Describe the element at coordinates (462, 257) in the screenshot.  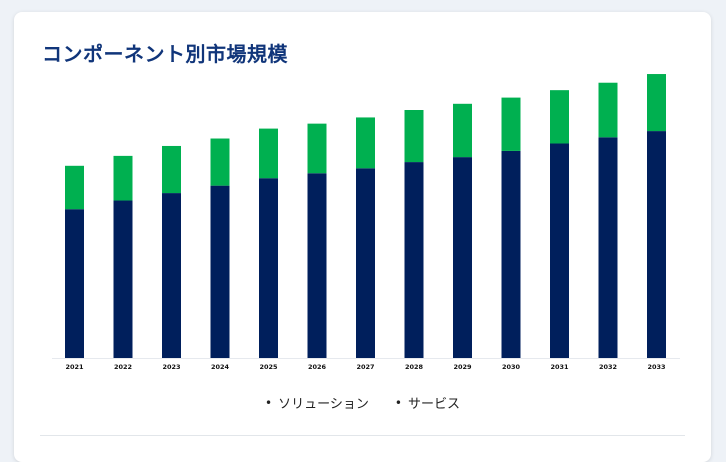
I see `bar-solution-2029` at that location.